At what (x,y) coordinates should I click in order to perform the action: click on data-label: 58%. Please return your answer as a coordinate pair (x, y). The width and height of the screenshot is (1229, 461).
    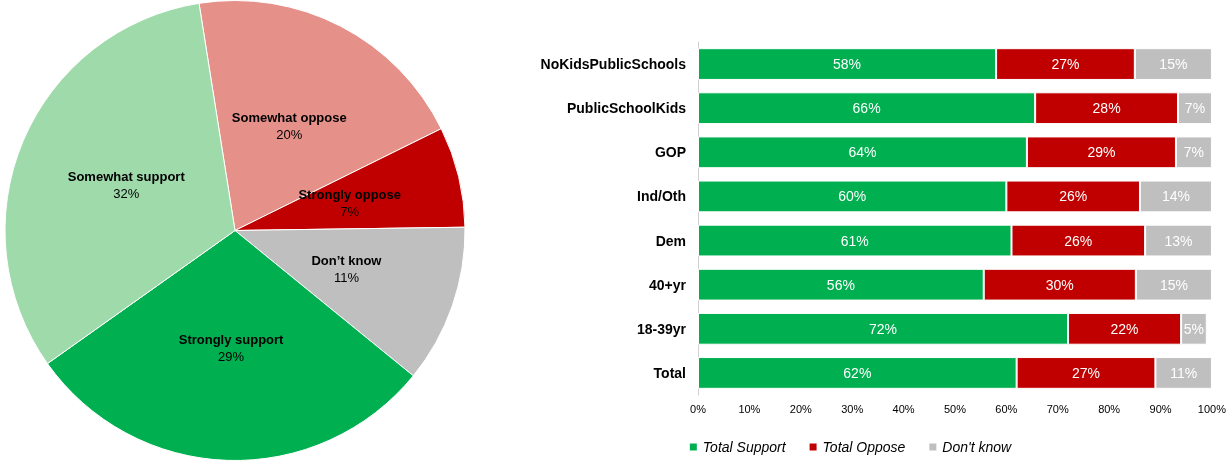
    Looking at the image, I should click on (847, 64).